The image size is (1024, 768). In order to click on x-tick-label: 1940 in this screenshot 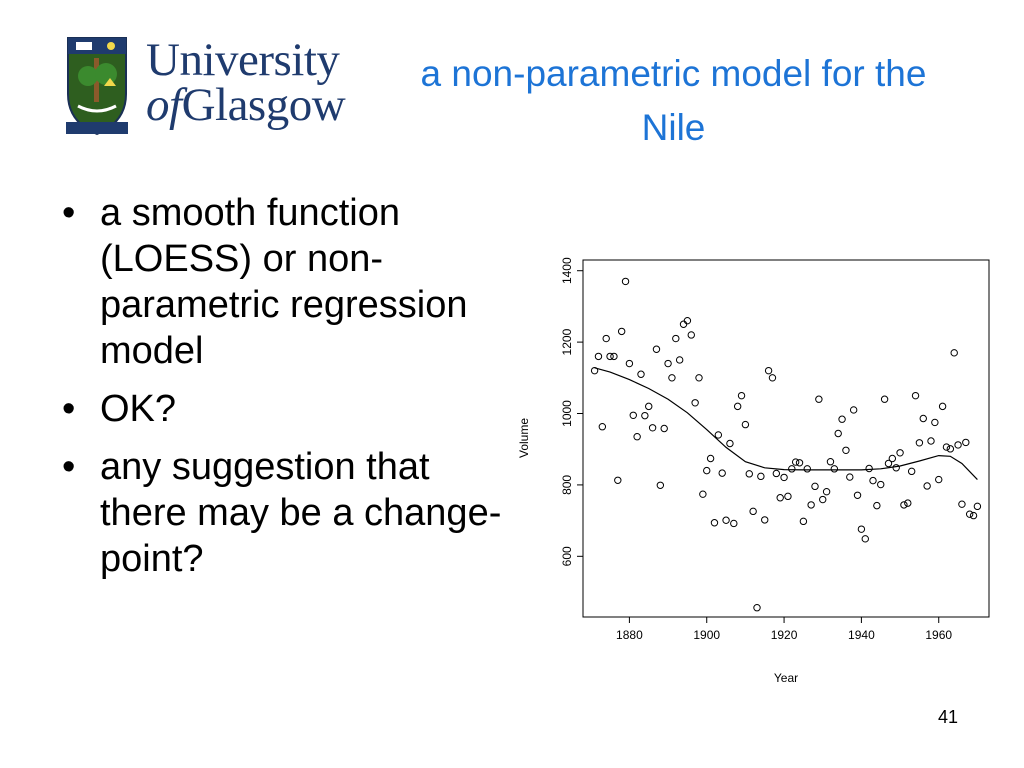, I will do `click(861, 635)`.